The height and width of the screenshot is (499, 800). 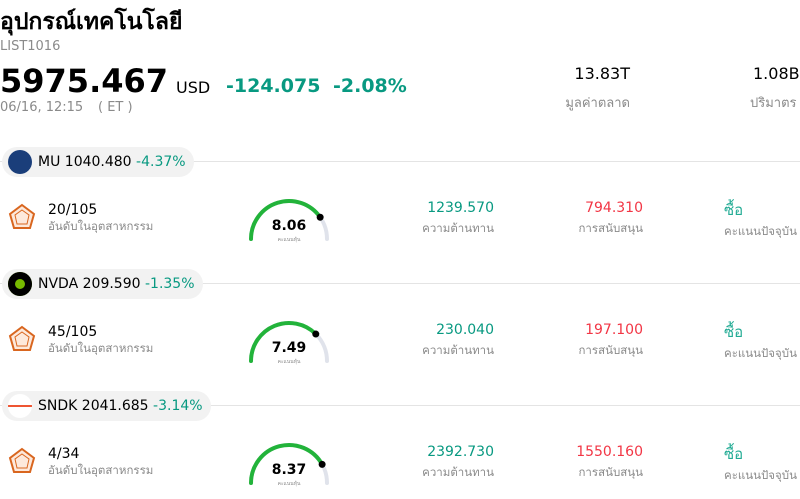 What do you see at coordinates (73, 210) in the screenshot?
I see `rank: 20/105` at bounding box center [73, 210].